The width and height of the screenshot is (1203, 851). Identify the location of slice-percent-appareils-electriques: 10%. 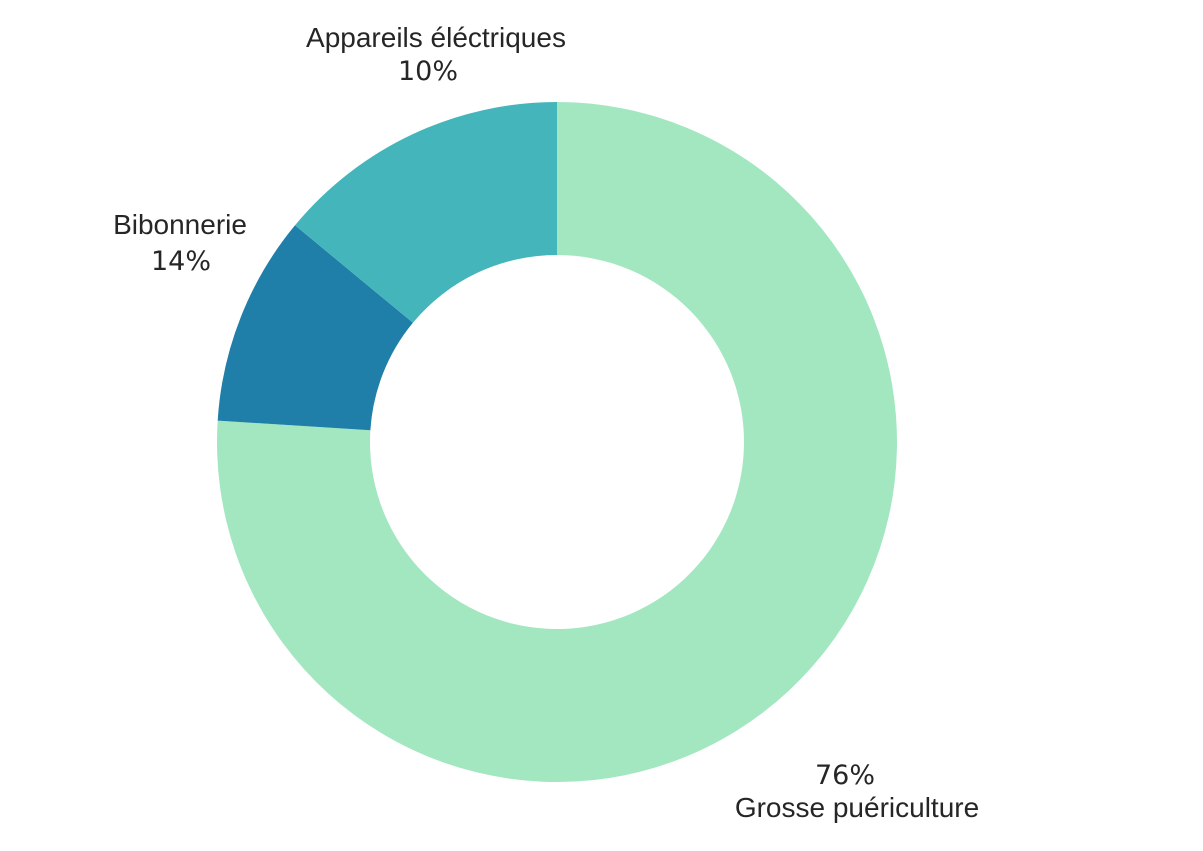
(428, 71).